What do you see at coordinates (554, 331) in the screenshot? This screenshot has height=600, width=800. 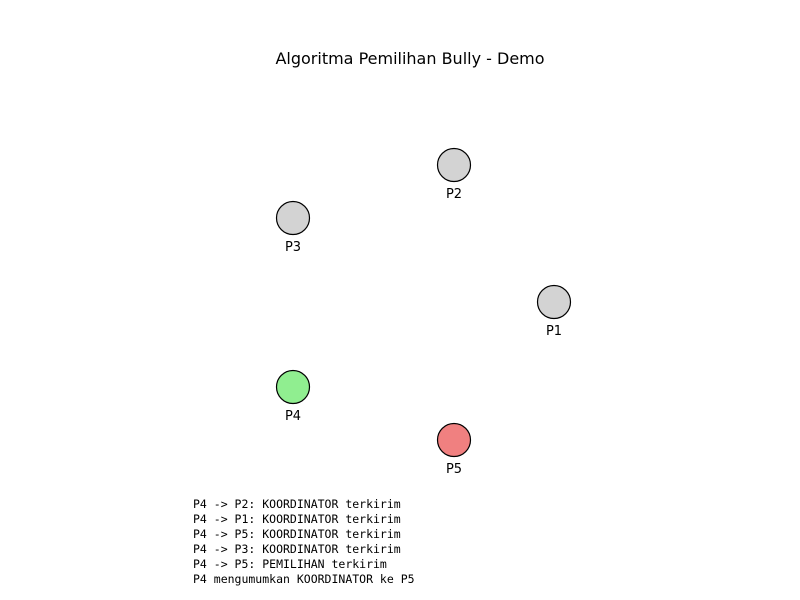 I see `node-label: P1` at bounding box center [554, 331].